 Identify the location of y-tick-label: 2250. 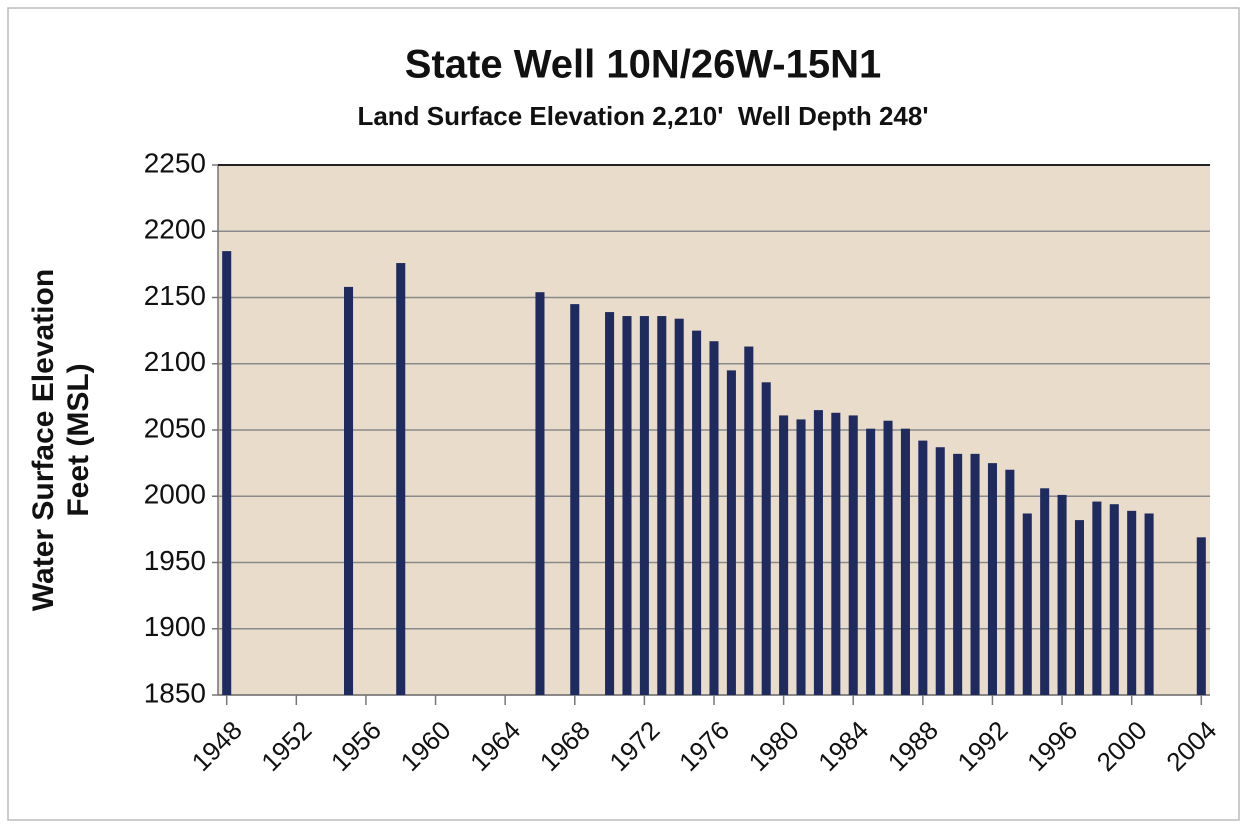
(175, 162).